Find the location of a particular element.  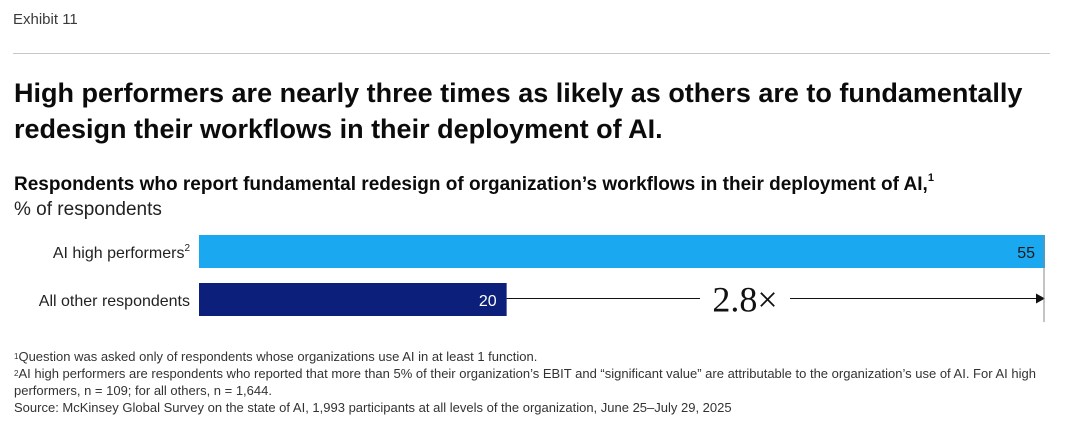

category-footnote-marker: 2 is located at coordinates (187, 248).